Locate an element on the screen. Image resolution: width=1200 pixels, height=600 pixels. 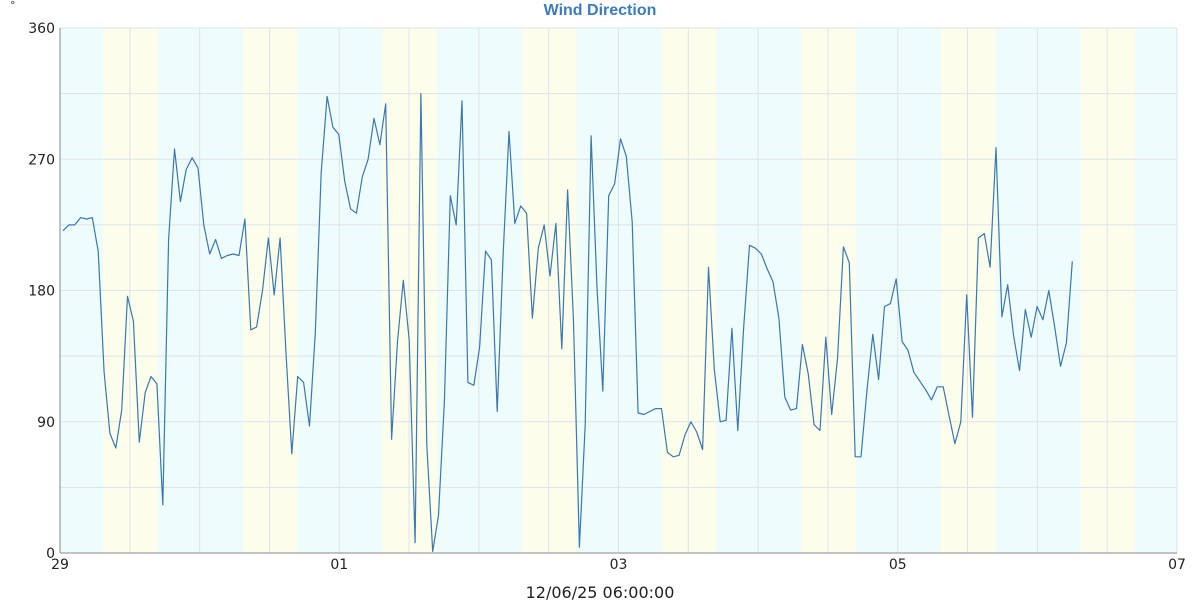
y-tick-label: 180 is located at coordinates (41, 292).